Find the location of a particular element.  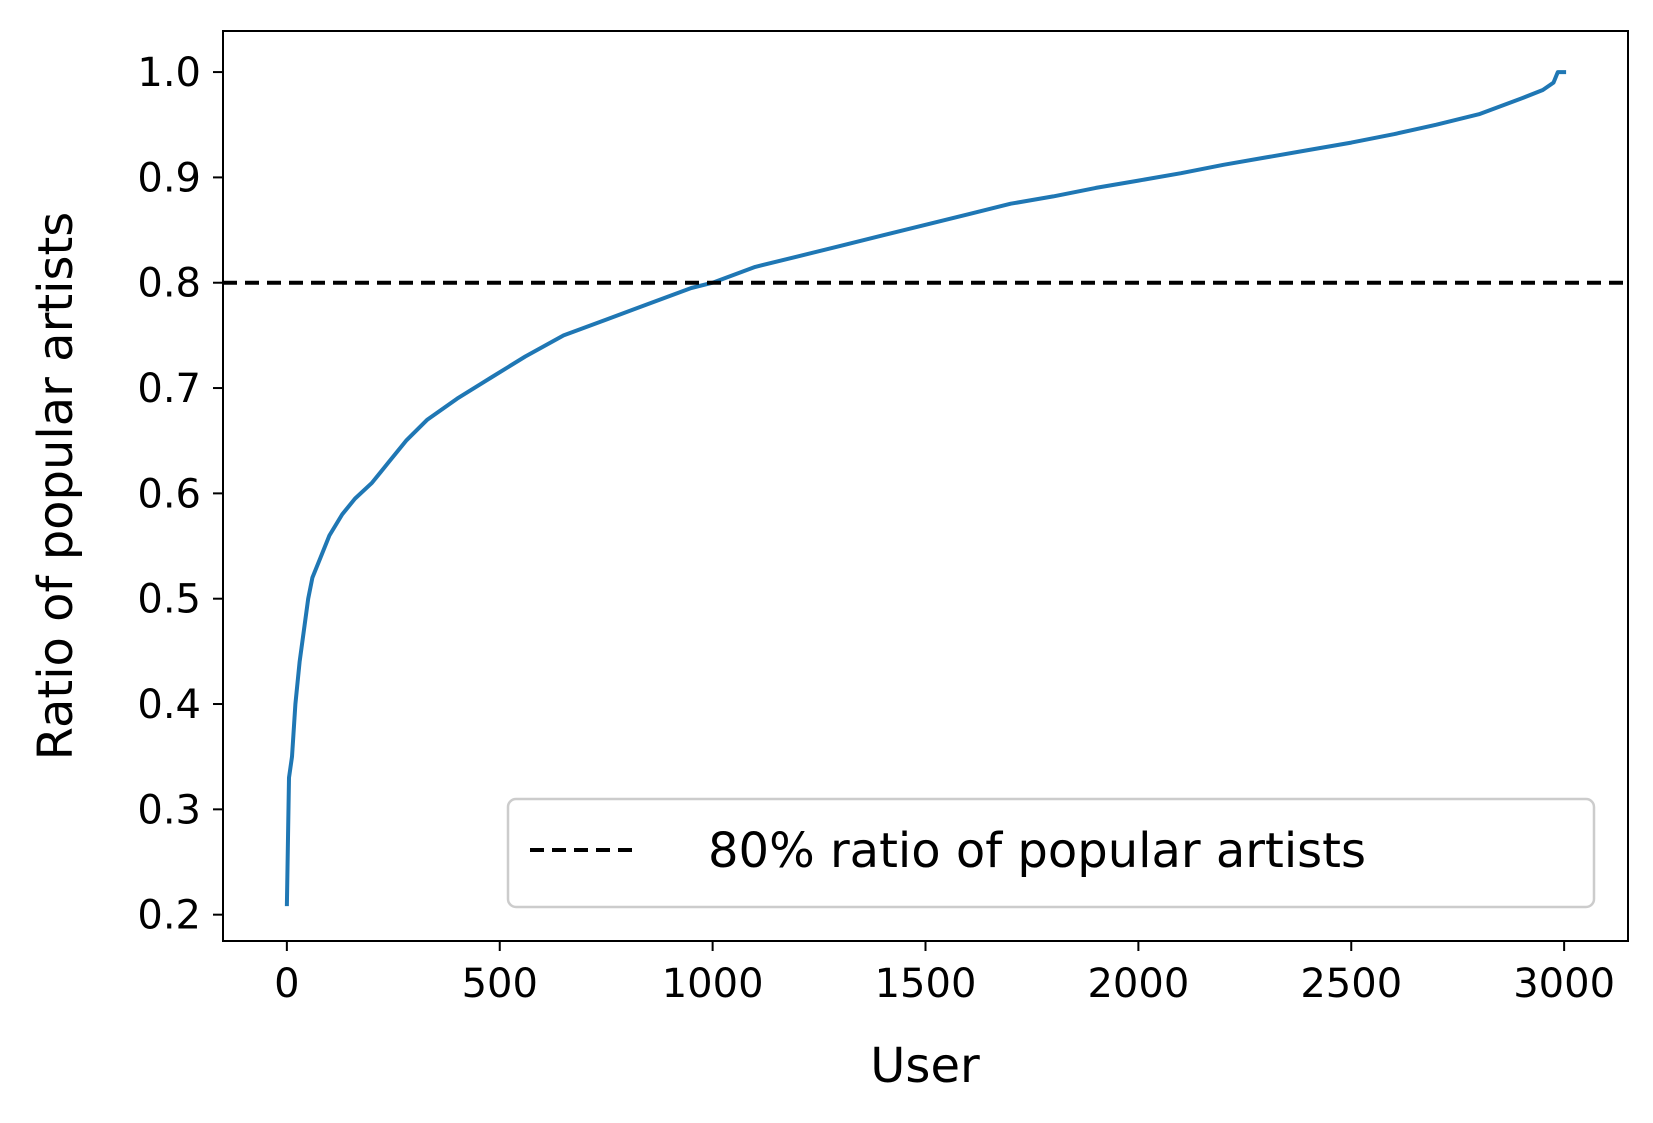

y-tick-label: 0.6 is located at coordinates (169, 494).